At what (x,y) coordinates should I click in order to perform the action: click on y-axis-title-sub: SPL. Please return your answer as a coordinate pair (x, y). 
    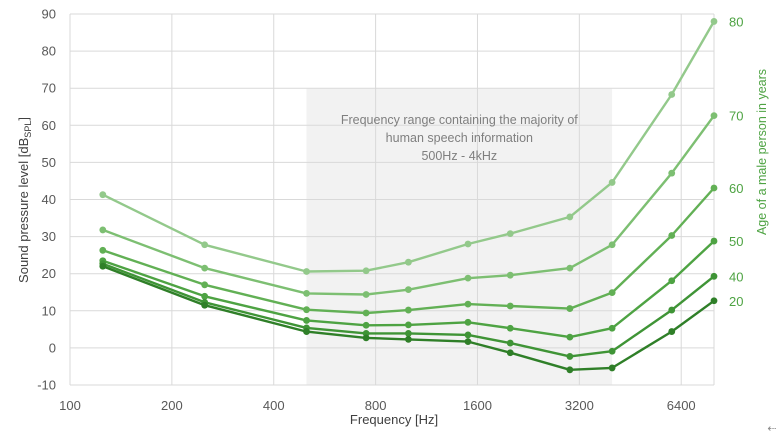
    Looking at the image, I should click on (28, 129).